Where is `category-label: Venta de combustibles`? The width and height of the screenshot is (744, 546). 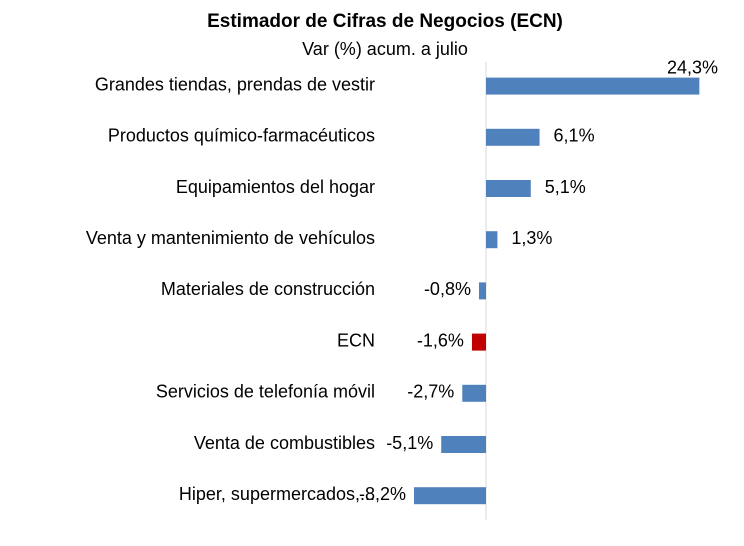
category-label: Venta de combustibles is located at coordinates (284, 443).